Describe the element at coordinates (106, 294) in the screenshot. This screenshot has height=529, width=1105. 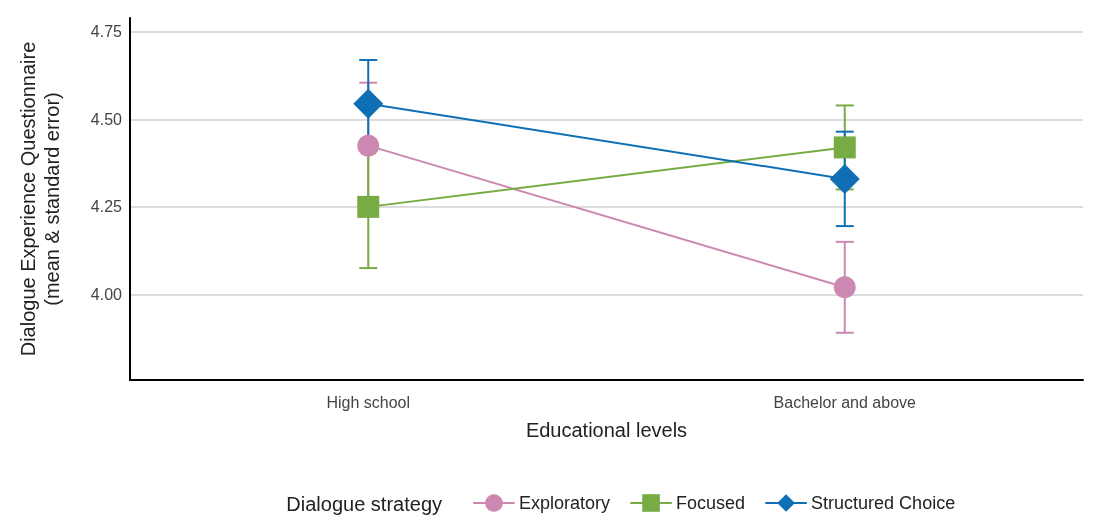
I see `y-tick-label: 4.00` at that location.